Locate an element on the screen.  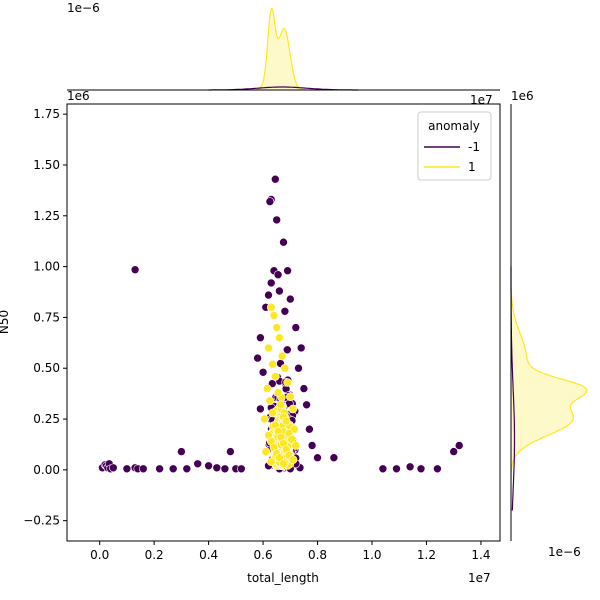
legend-box is located at coordinates (454, 146).